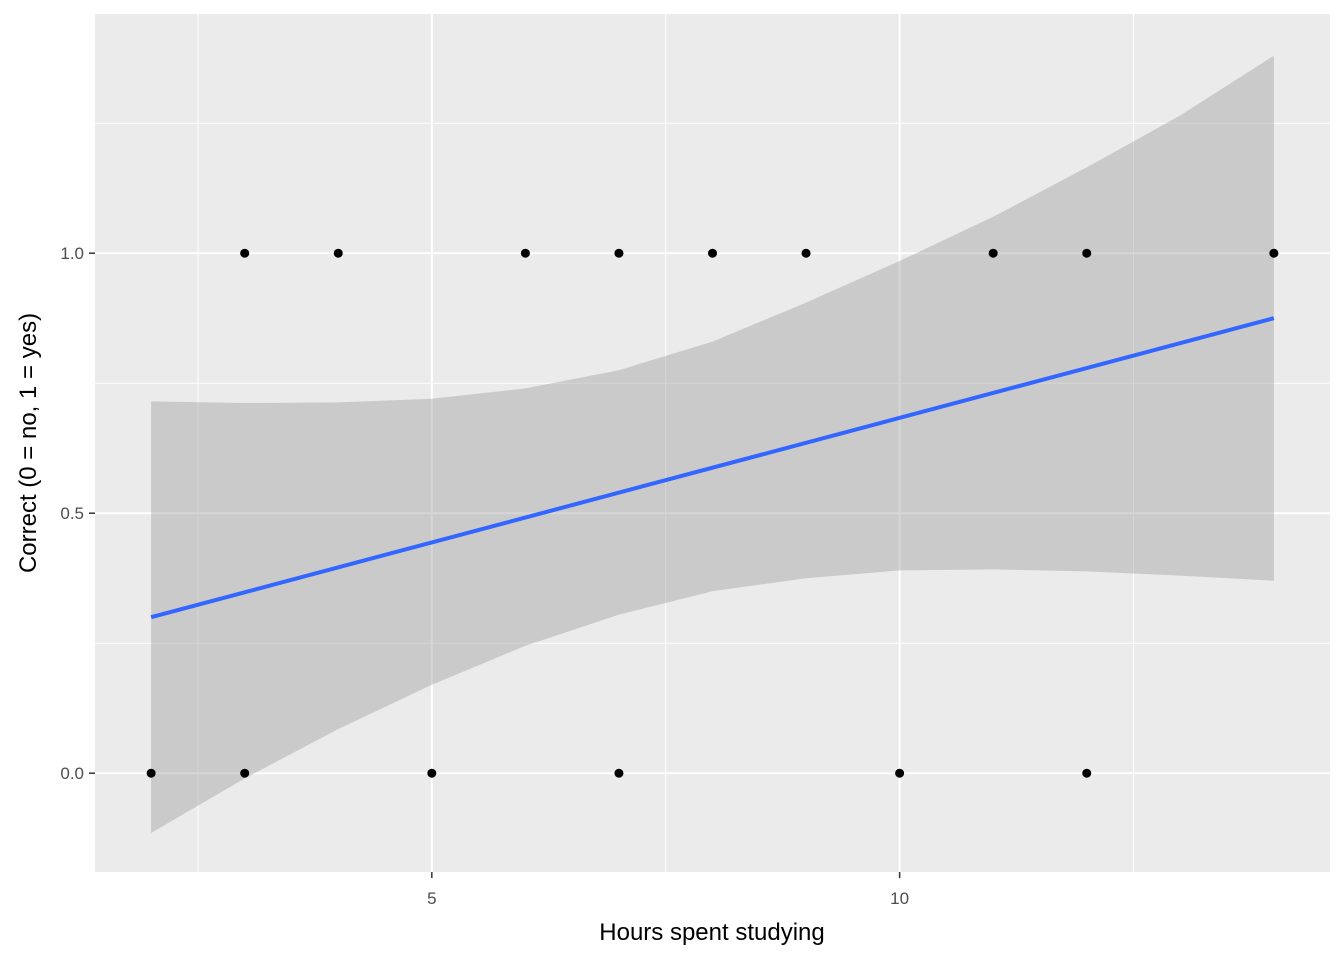  What do you see at coordinates (431, 898) in the screenshot?
I see `x-tick-label: 5` at bounding box center [431, 898].